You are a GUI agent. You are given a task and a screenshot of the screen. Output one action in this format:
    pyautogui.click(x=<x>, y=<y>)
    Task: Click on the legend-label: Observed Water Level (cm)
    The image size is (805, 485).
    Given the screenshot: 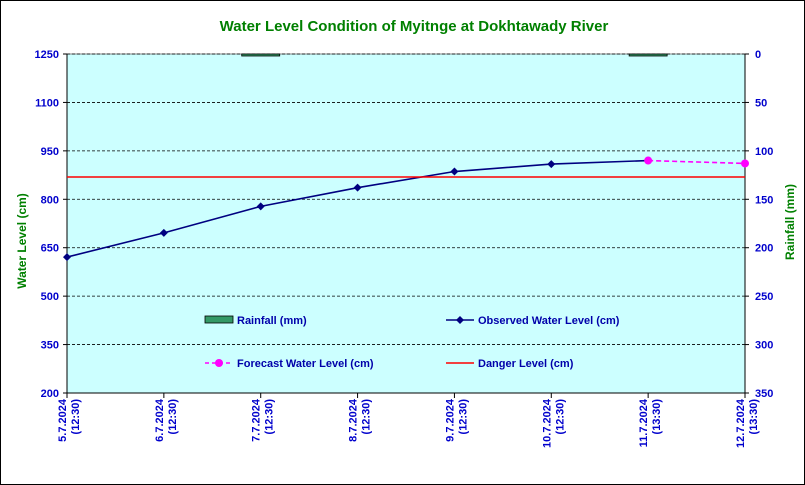 What is the action you would take?
    pyautogui.click(x=549, y=321)
    